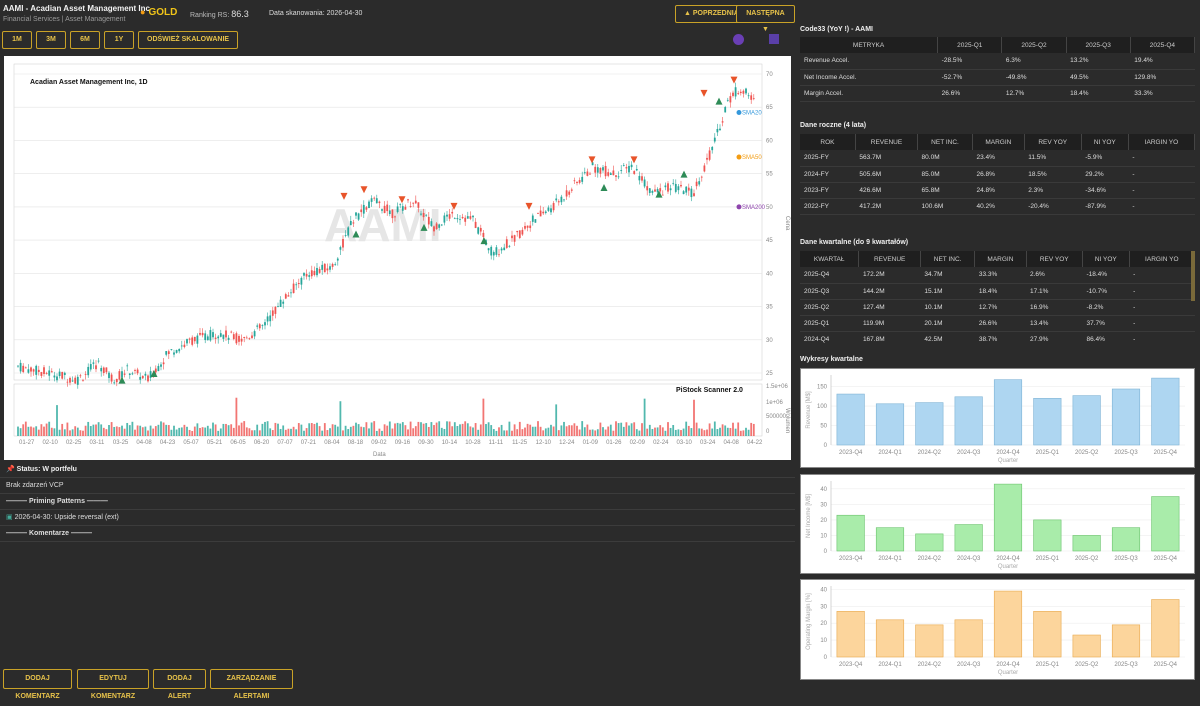 The height and width of the screenshot is (706, 1200). I want to click on range-1y-button: 1Y, so click(119, 40).